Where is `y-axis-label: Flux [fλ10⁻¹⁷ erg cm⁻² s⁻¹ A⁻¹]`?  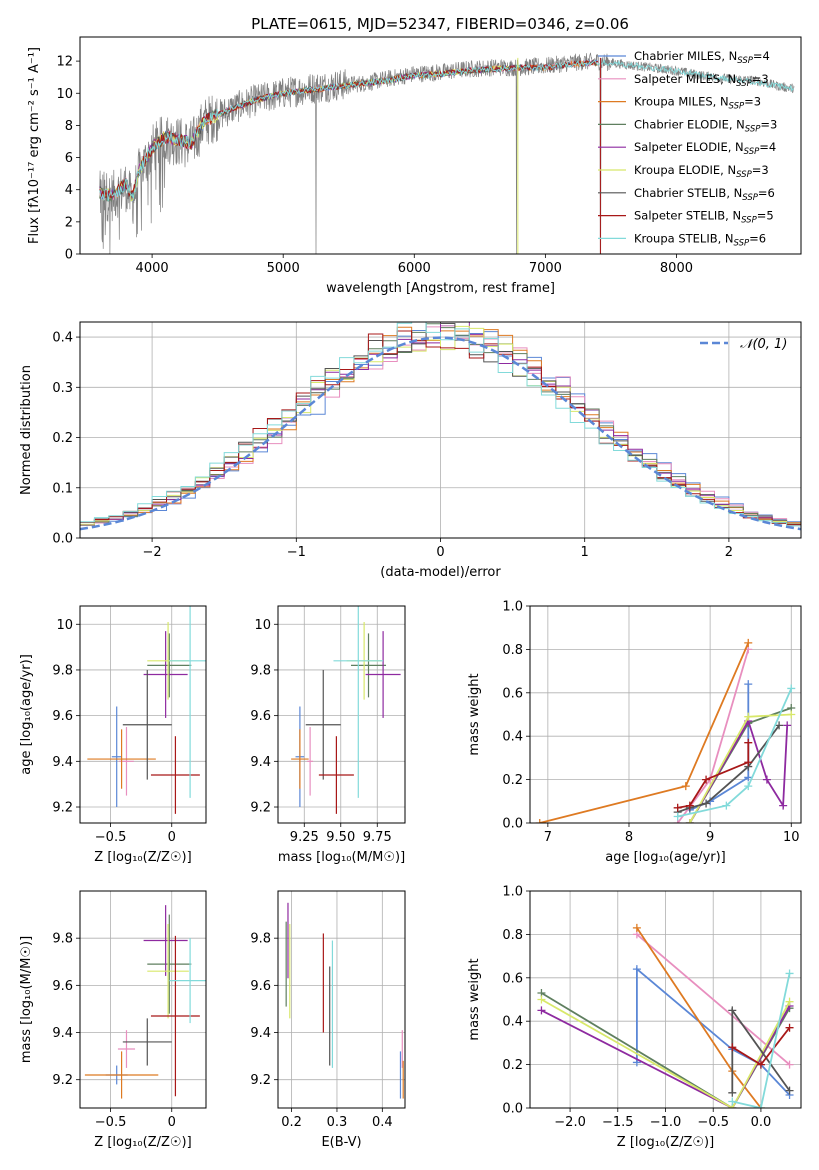
y-axis-label: Flux [fλ10⁻¹⁷ erg cm⁻² s⁻¹ A⁻¹] is located at coordinates (34, 145).